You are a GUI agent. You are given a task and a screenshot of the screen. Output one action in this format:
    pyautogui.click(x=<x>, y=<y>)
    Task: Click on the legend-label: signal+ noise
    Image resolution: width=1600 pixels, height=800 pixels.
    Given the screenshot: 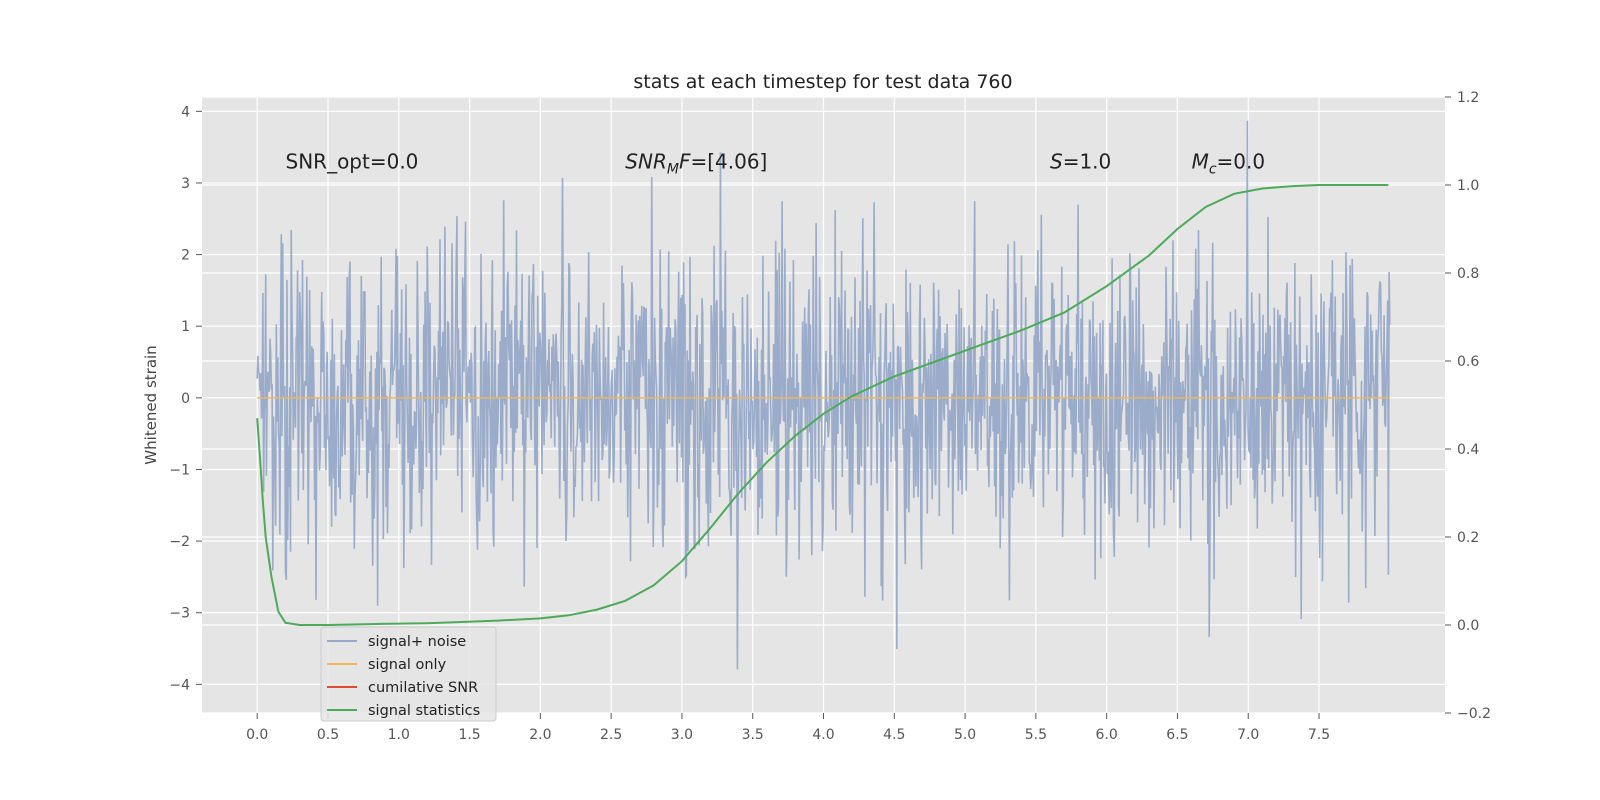 What is the action you would take?
    pyautogui.click(x=417, y=642)
    